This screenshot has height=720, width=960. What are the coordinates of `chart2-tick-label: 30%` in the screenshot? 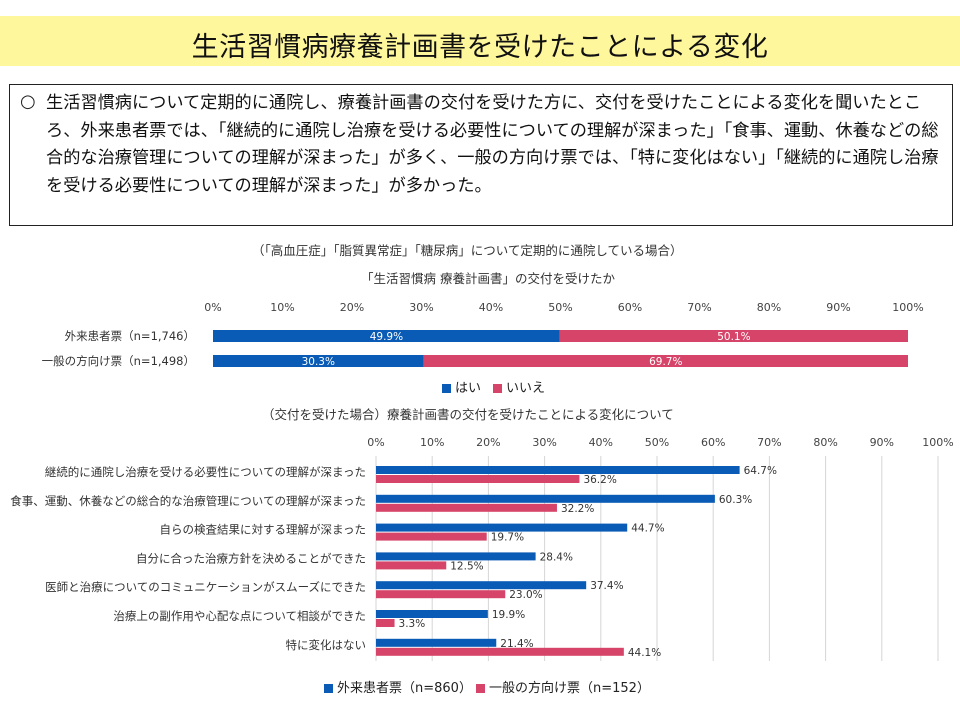 It's located at (544, 442).